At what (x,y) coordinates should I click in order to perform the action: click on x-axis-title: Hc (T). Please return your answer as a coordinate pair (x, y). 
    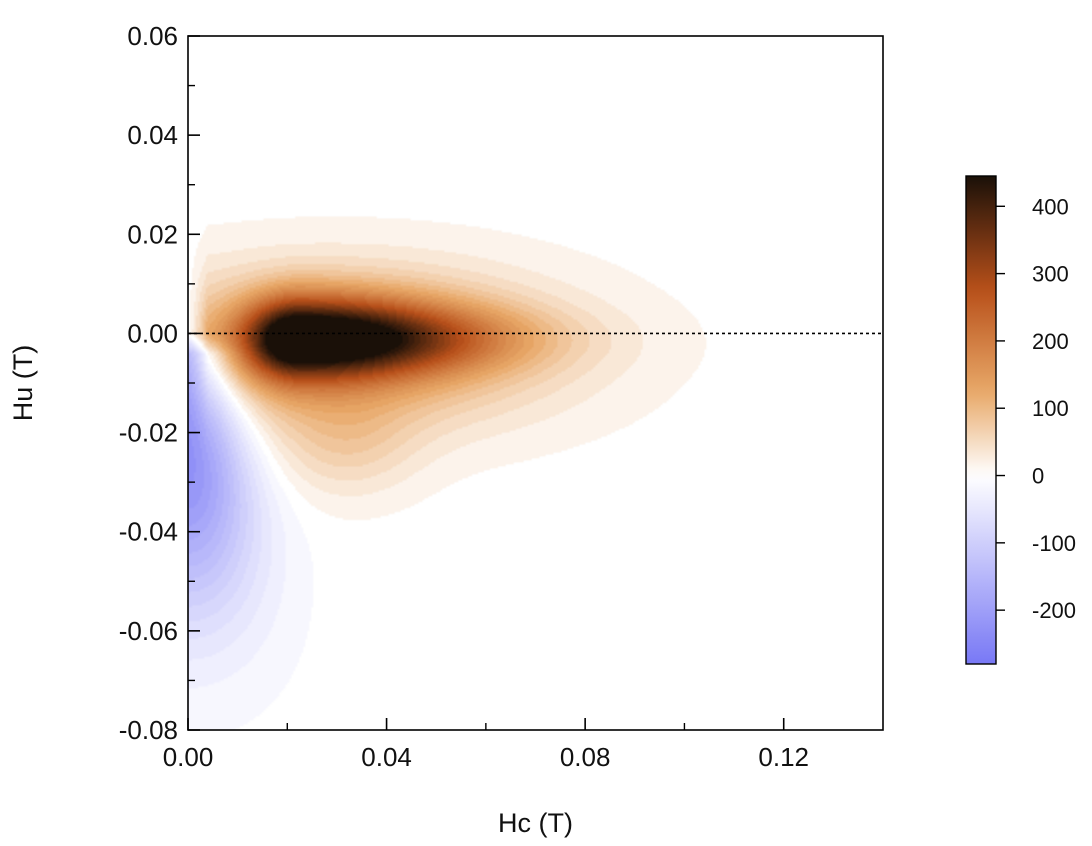
    Looking at the image, I should click on (535, 823).